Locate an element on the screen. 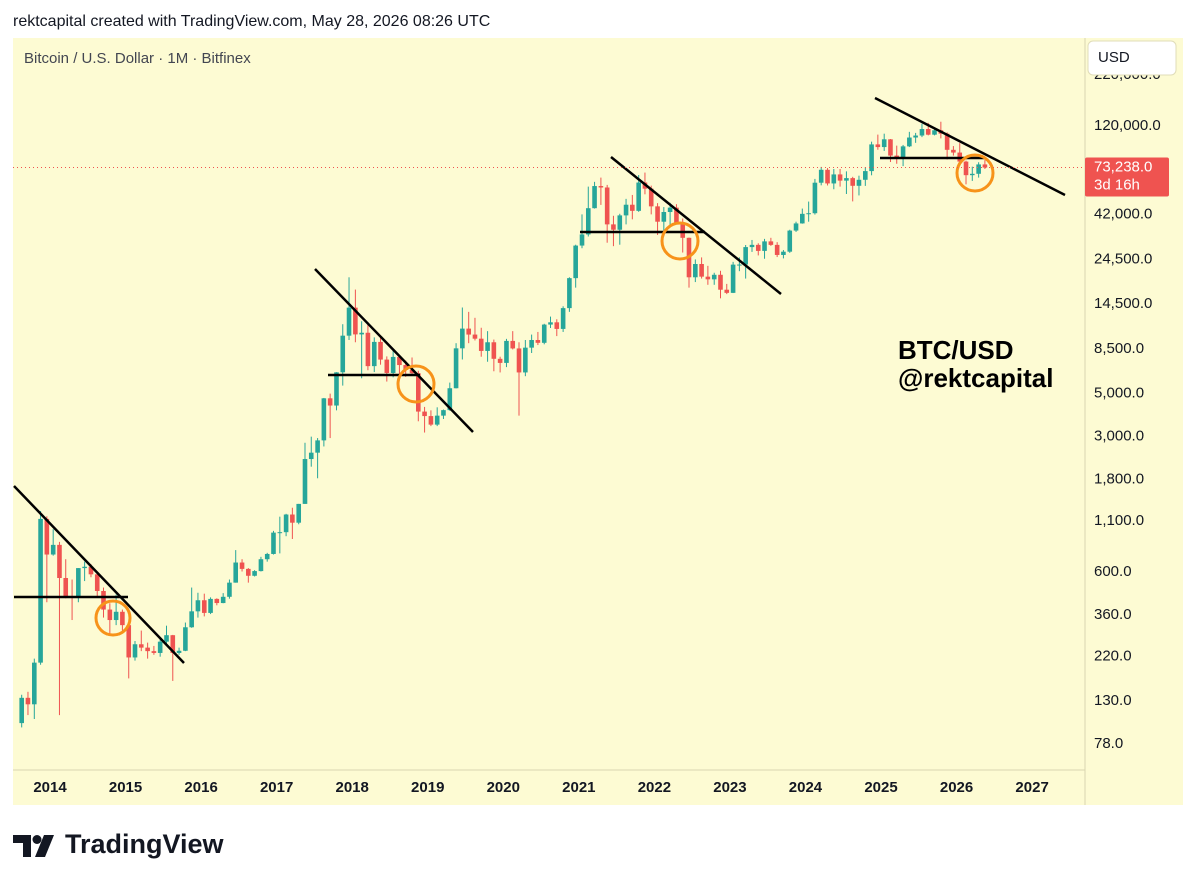 The width and height of the screenshot is (1200, 885). y-tick-label: 3,000.0 is located at coordinates (1119, 436).